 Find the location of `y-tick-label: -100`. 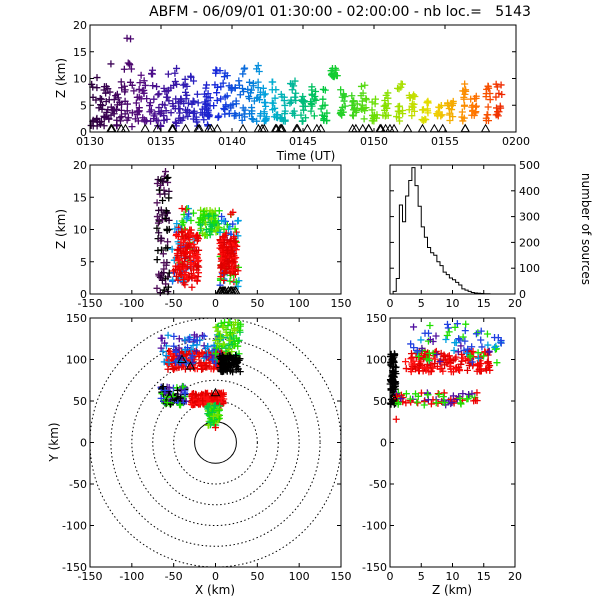

y-tick-label: -100 is located at coordinates (74, 526).